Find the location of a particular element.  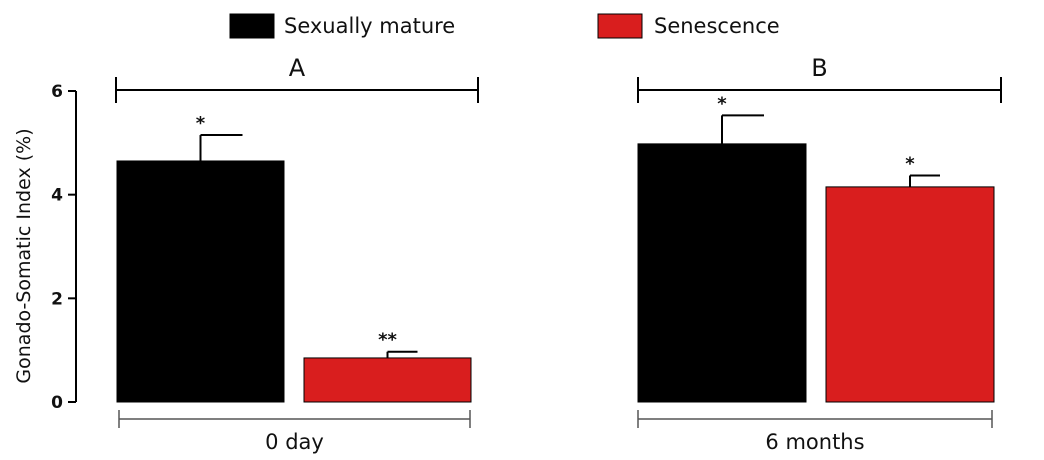

y-axis-label: Gonado-Somatic Index (%) is located at coordinates (24, 255).